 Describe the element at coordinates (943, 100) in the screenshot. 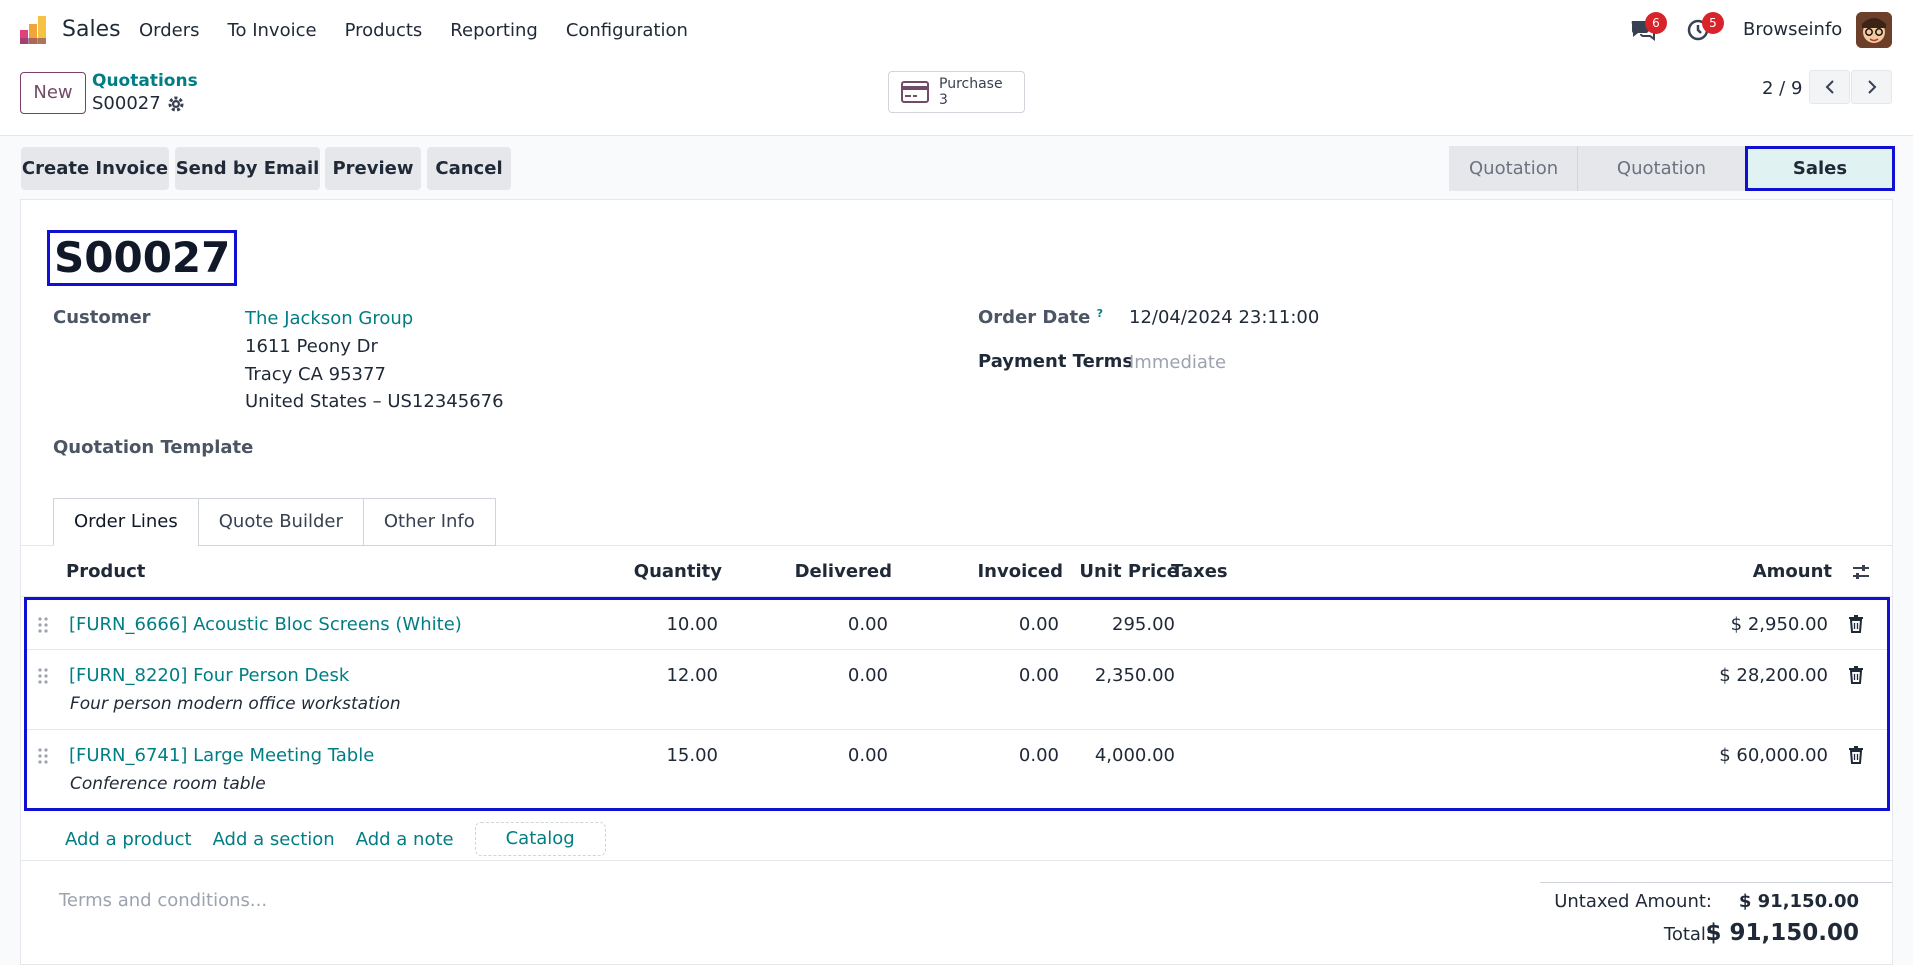

I see `purchase-count: 3` at that location.